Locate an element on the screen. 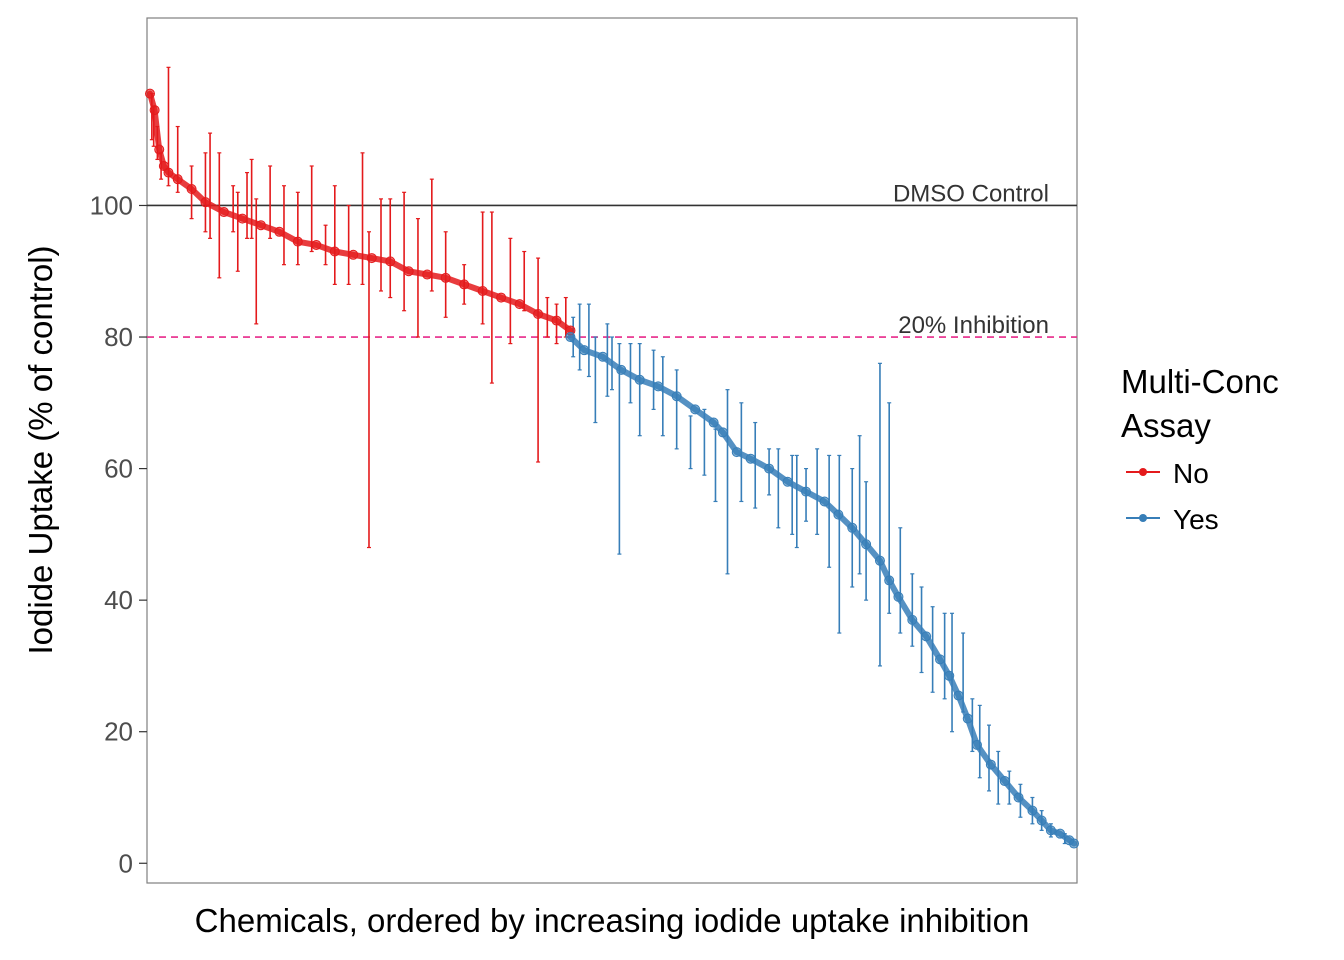 This screenshot has width=1344, height=960. y-axis-label: Iodide Uptake (% of control) is located at coordinates (40, 449).